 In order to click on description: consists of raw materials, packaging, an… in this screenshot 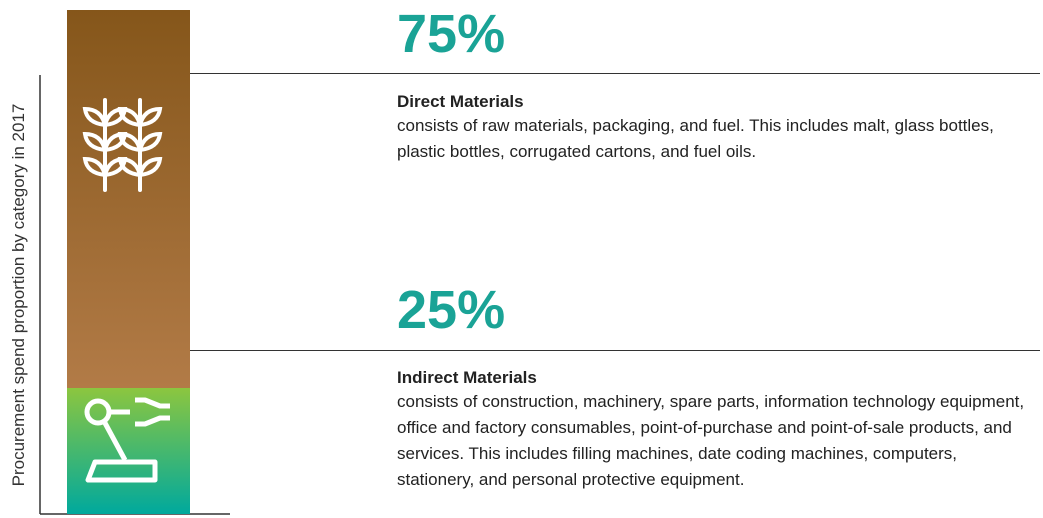, I will do `click(695, 138)`.